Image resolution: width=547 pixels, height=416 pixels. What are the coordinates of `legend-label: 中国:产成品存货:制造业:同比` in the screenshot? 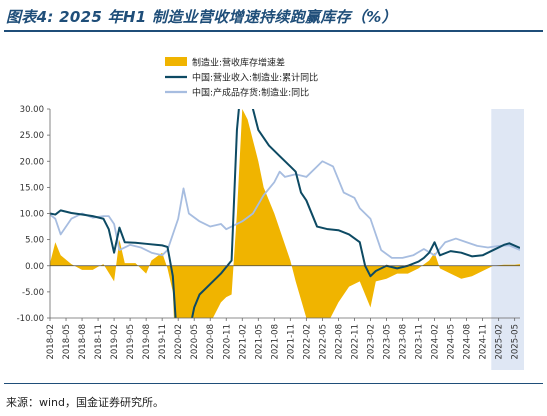 It's located at (250, 93).